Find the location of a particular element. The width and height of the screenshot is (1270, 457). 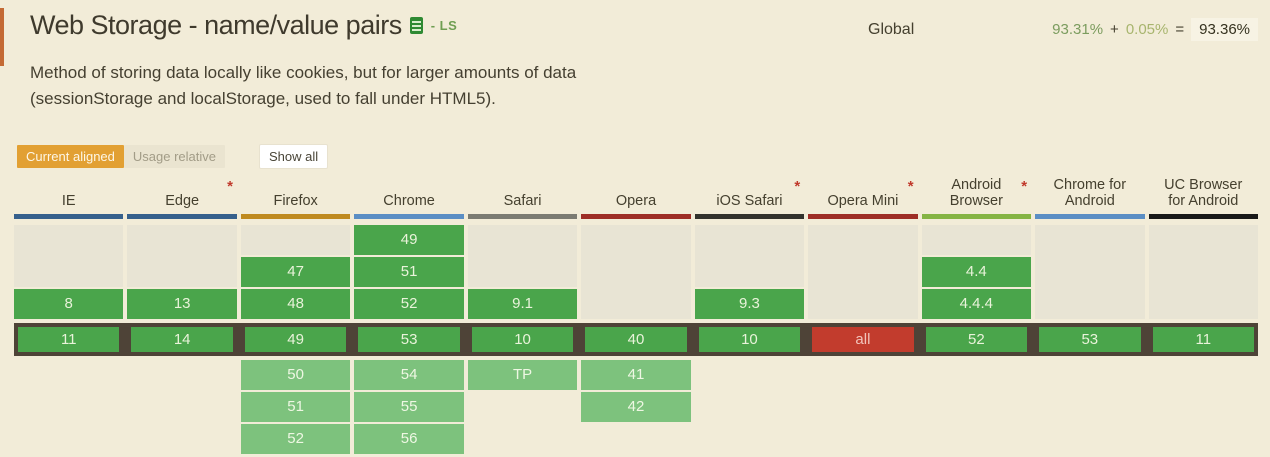

support-cell: 9.1 is located at coordinates (522, 303).